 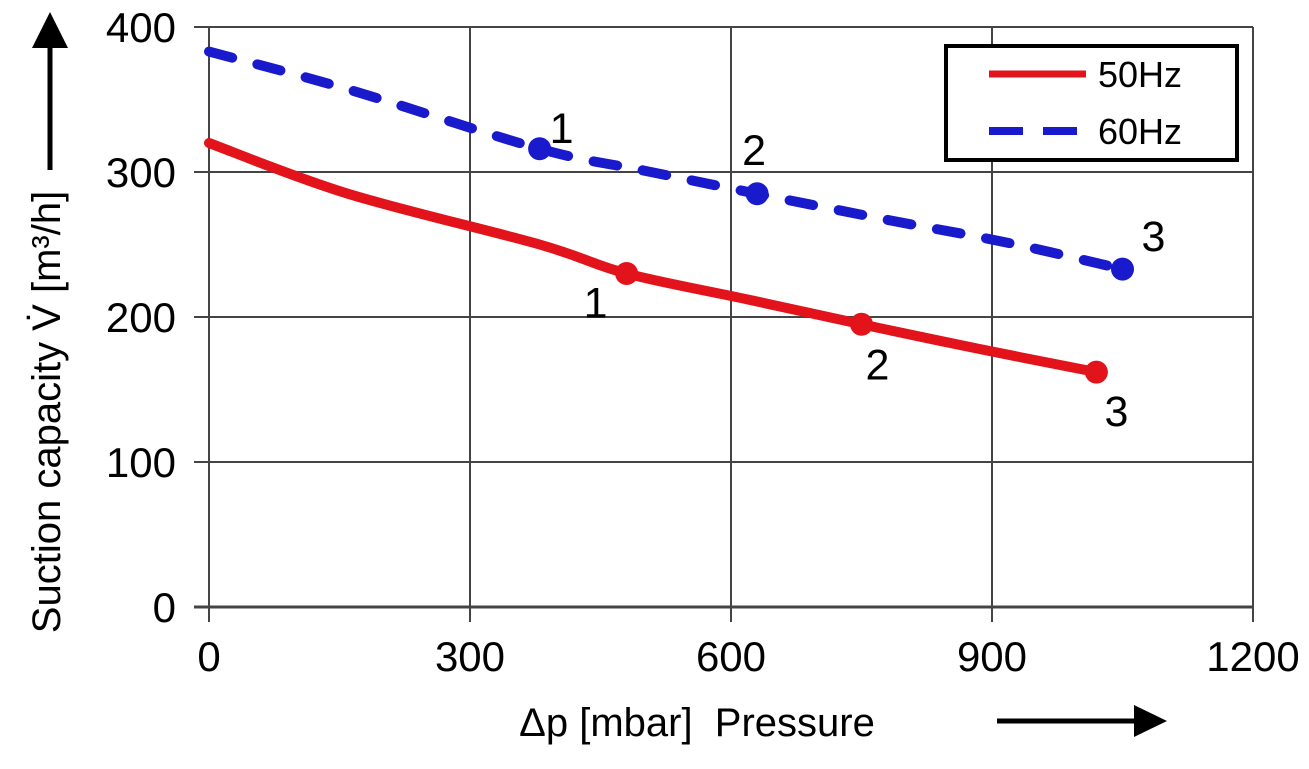 I want to click on legend-label-60hz: 60Hz, so click(x=1140, y=131).